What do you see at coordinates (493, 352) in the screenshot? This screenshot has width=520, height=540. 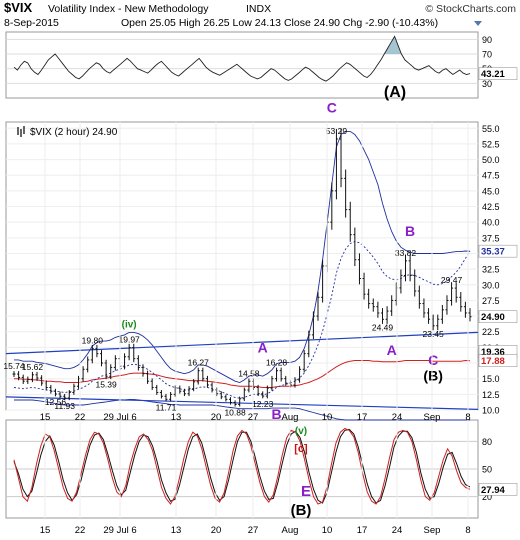 I see `mid-ma-last: 19.36` at bounding box center [493, 352].